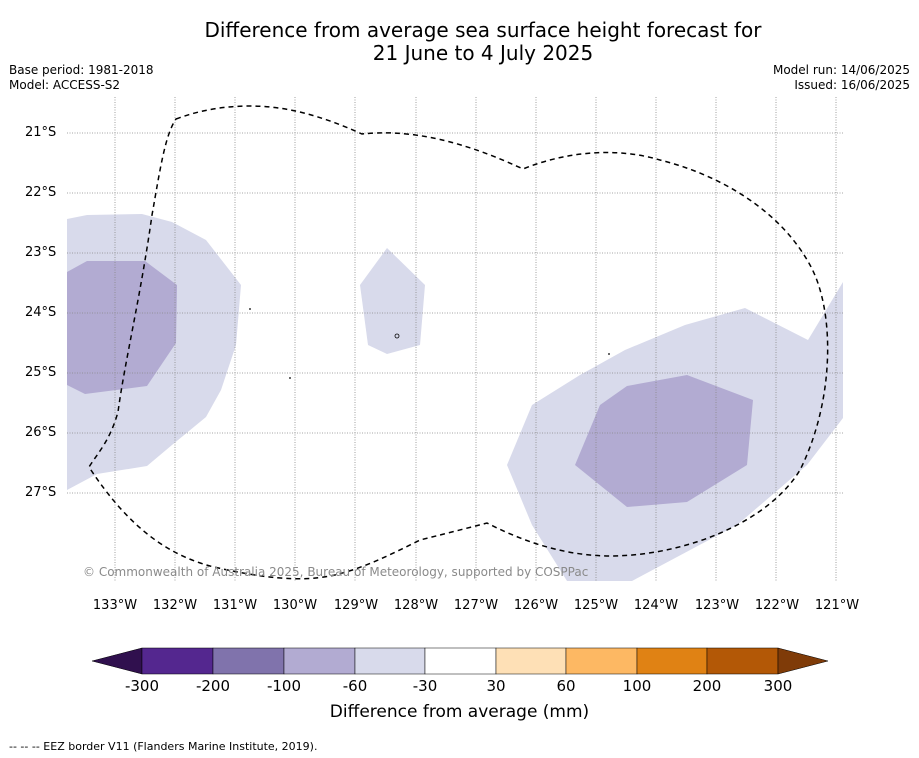 The height and width of the screenshot is (758, 919). What do you see at coordinates (122, 327) in the screenshot?
I see `anomaly-region-west-medium` at bounding box center [122, 327].